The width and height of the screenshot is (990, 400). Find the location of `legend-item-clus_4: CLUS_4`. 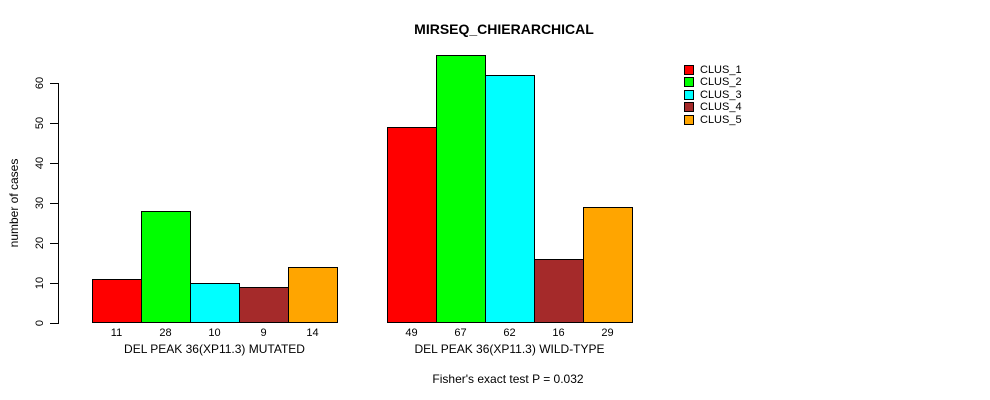

legend-item-clus_4: CLUS_4 is located at coordinates (713, 107).